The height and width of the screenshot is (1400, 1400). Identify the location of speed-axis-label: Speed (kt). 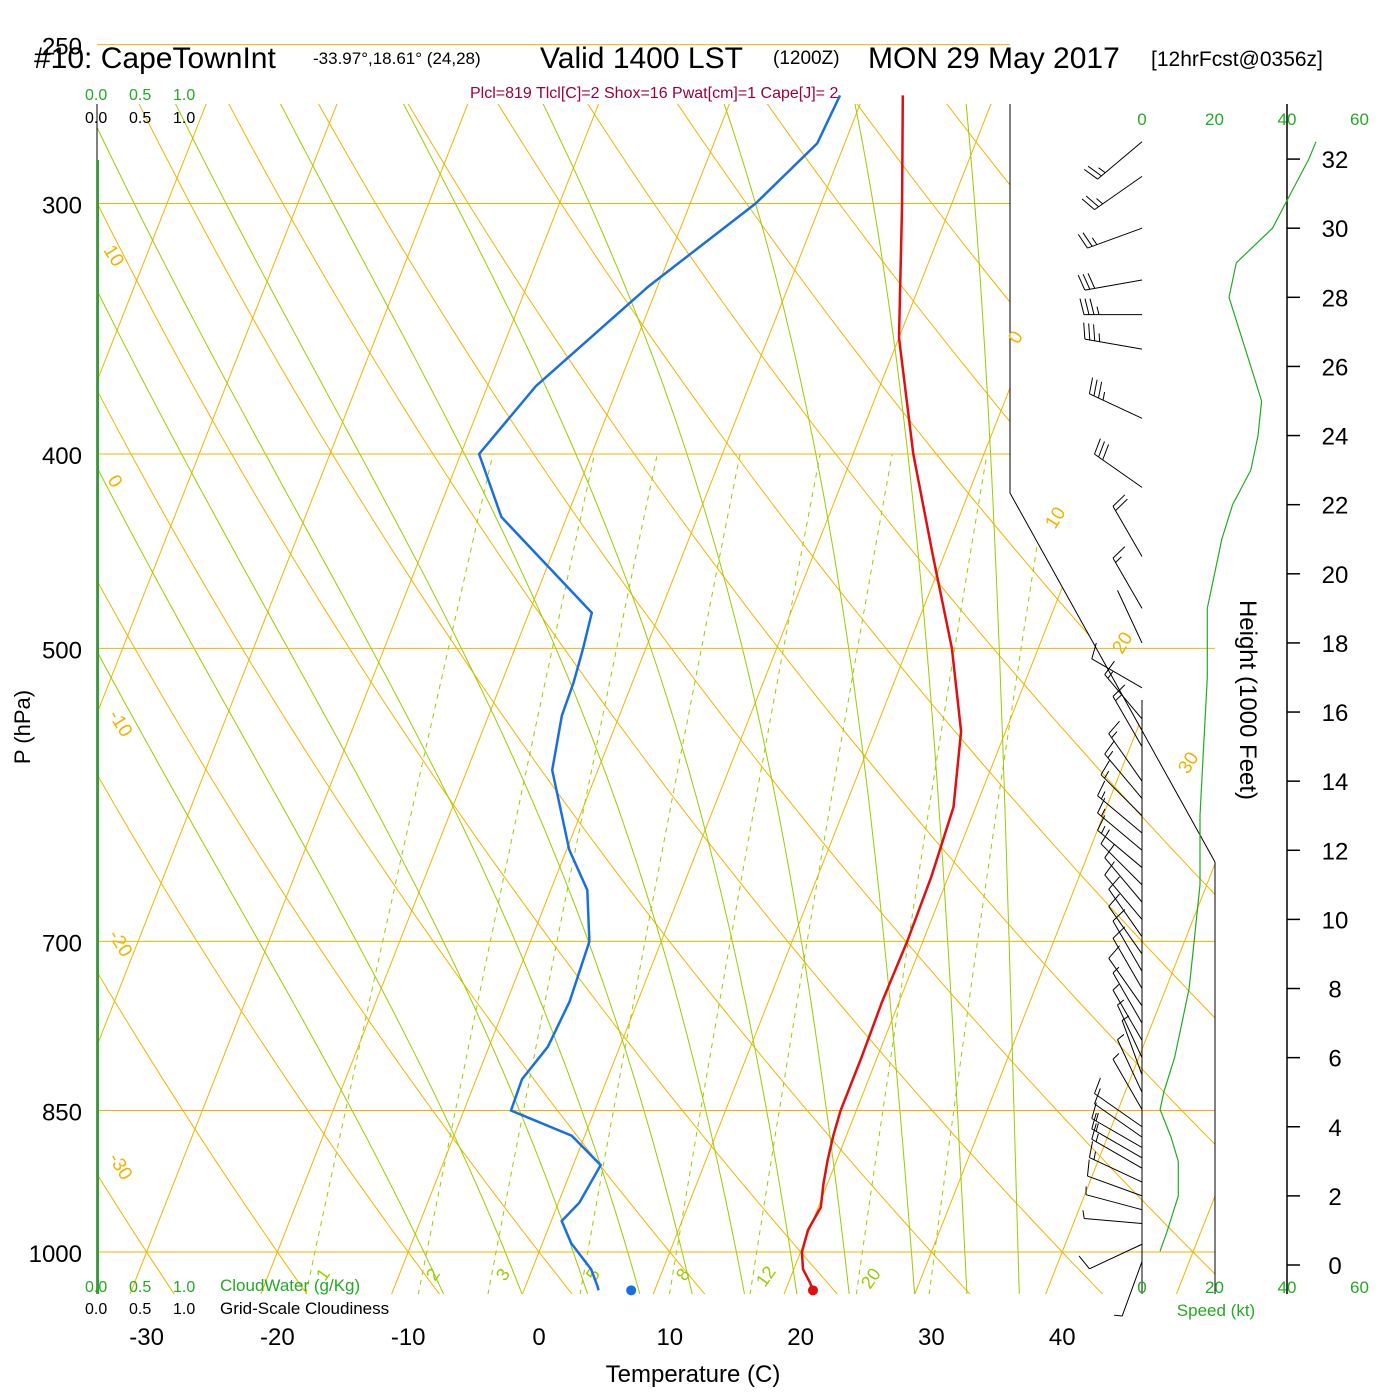
(1216, 1310).